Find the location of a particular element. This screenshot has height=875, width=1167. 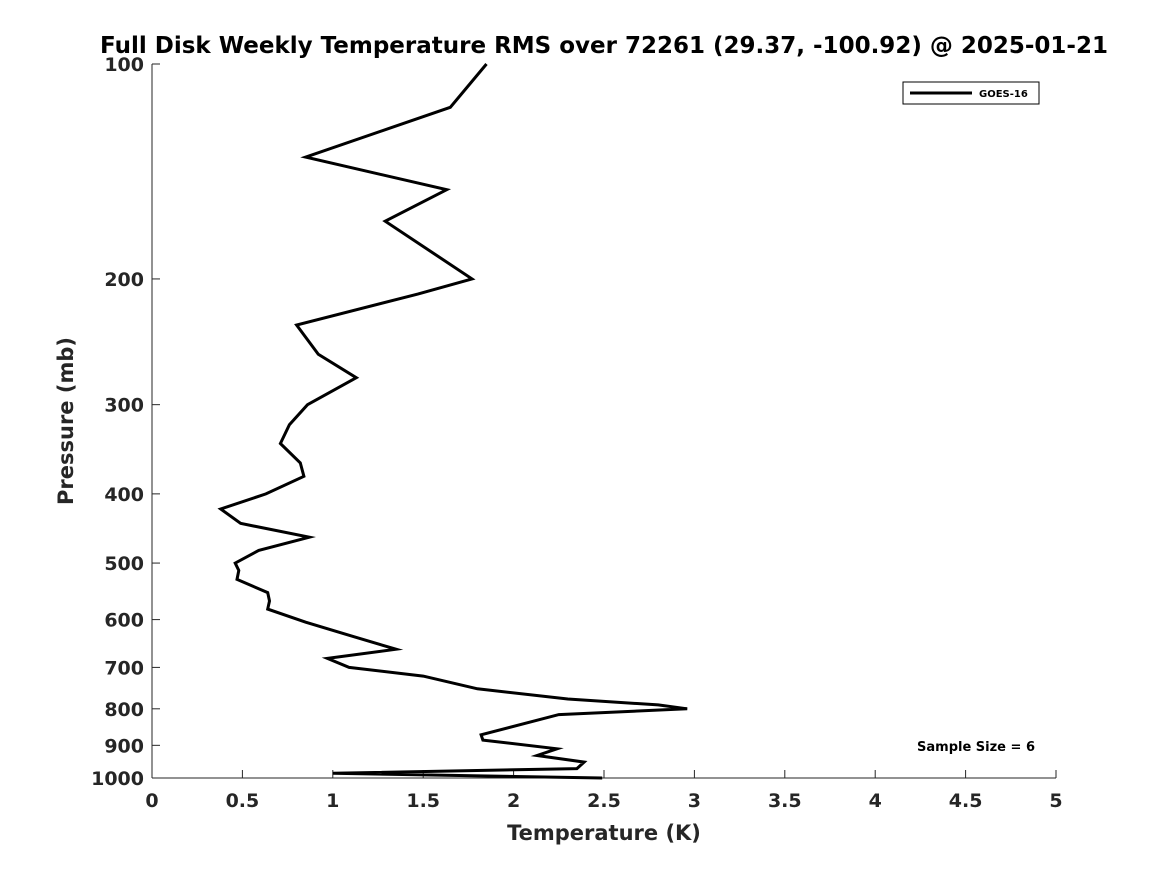

x-tick-label: 1 is located at coordinates (332, 801).